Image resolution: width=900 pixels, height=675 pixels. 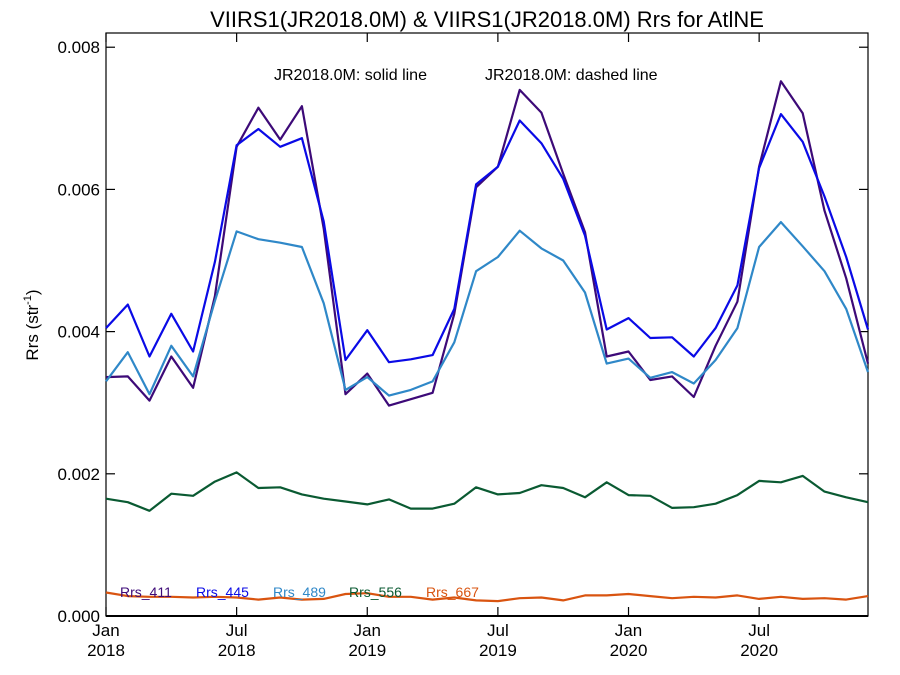 I want to click on x-tick-month-5: Jul, so click(x=759, y=630).